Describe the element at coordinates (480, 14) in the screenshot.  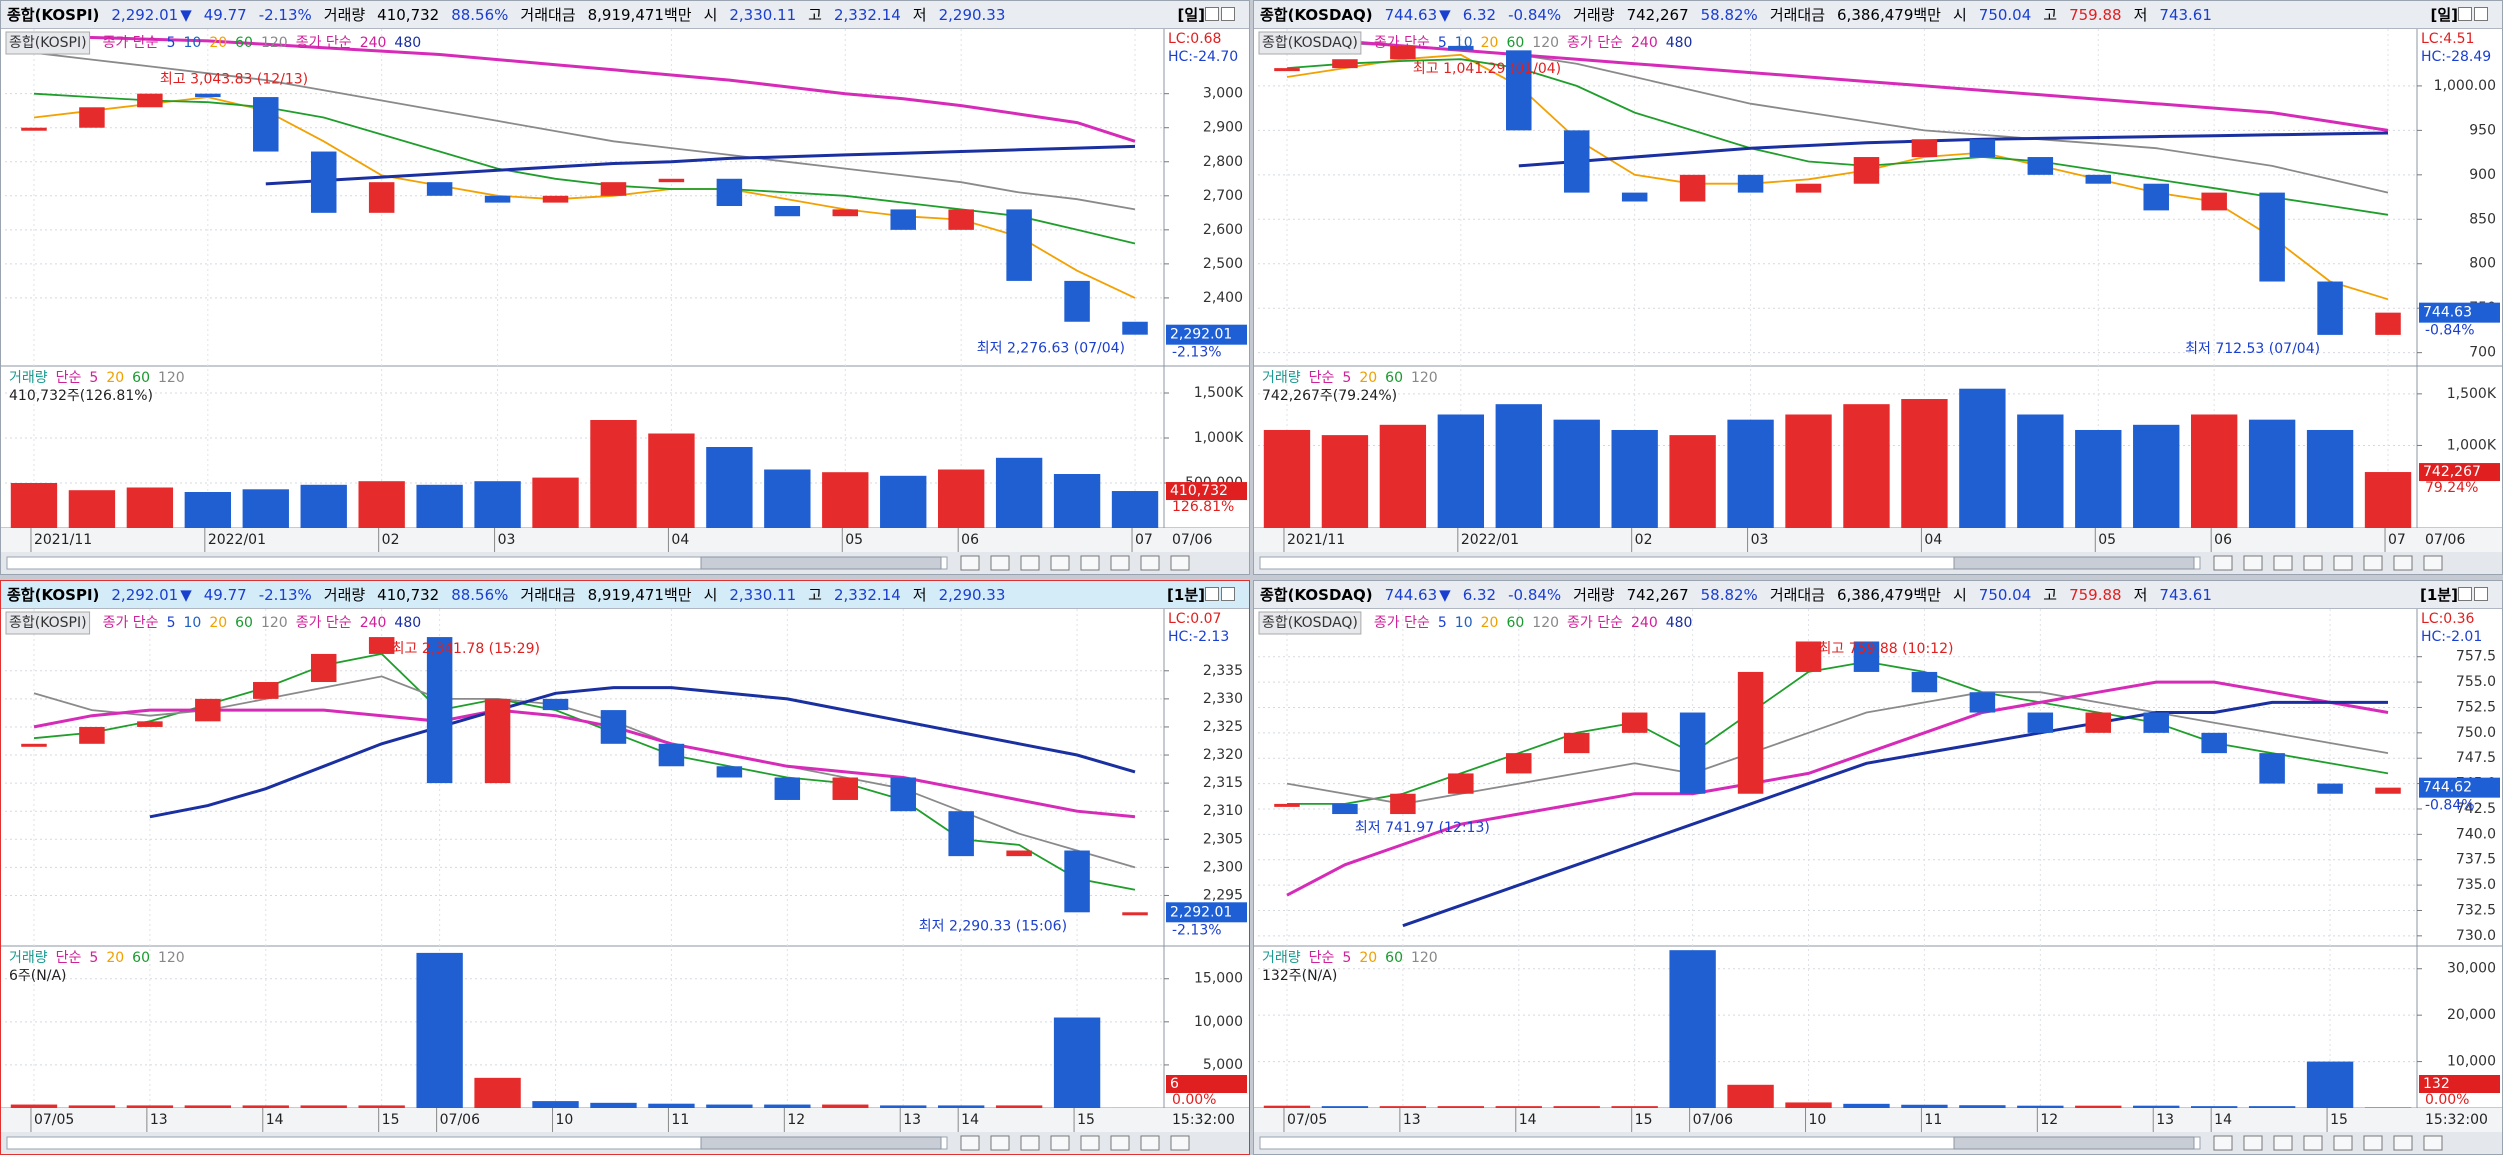
I see `header-field: 88.56%` at that location.